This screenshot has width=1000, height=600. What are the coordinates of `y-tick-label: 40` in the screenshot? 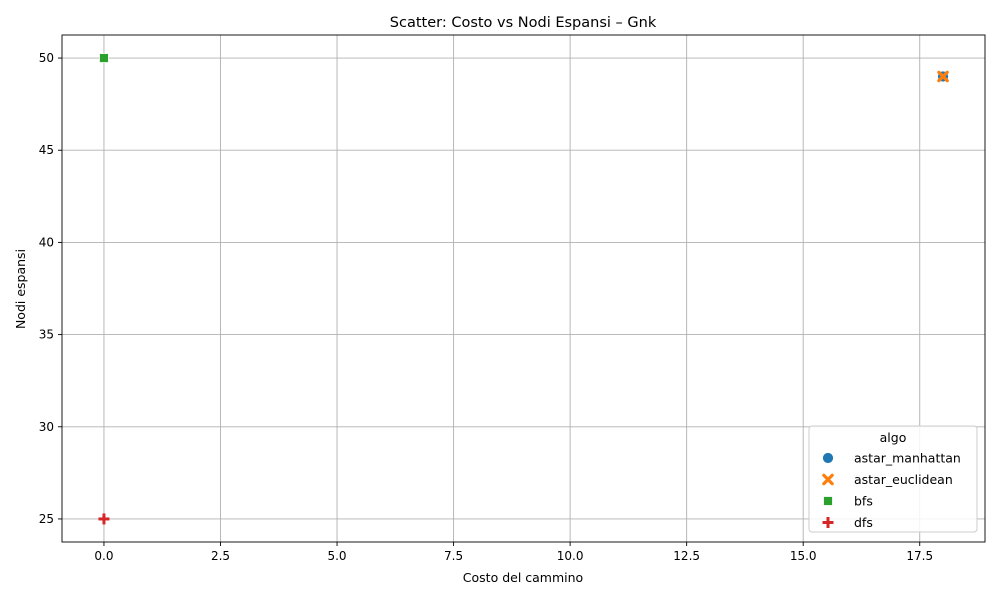 It's located at (46, 242).